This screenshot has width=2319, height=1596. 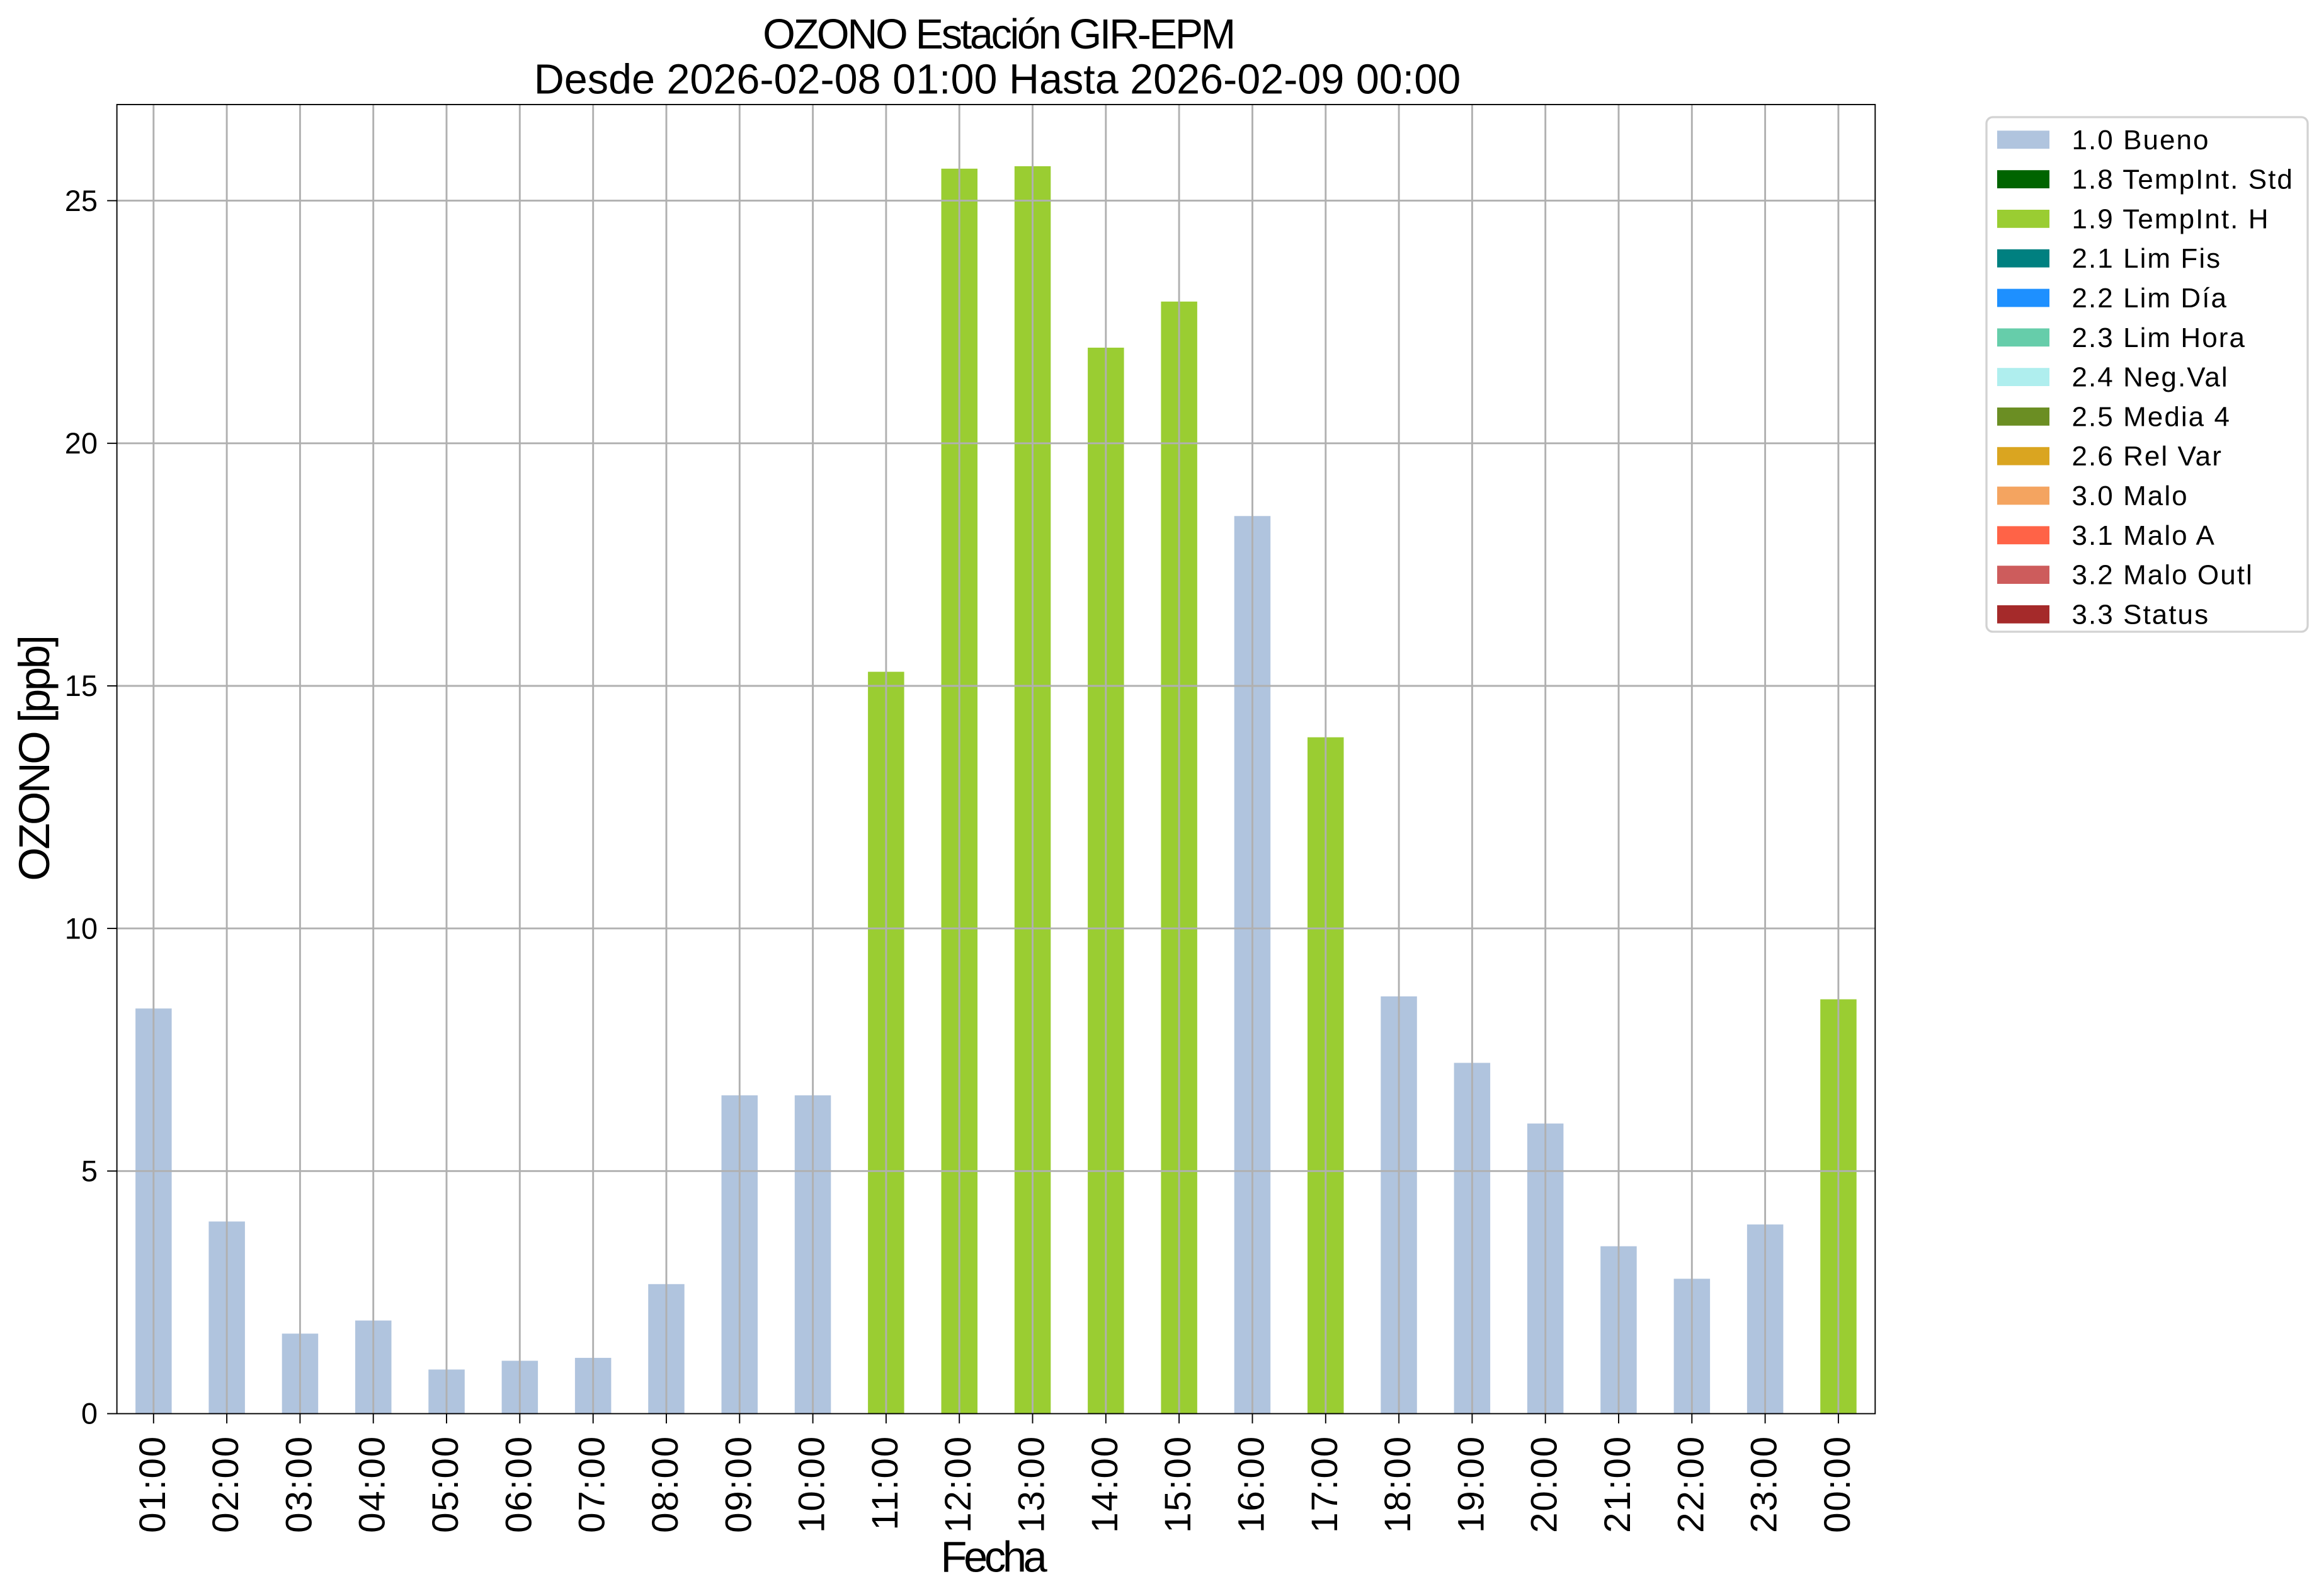 I want to click on svg-text: 21:00, so click(x=1617, y=1484).